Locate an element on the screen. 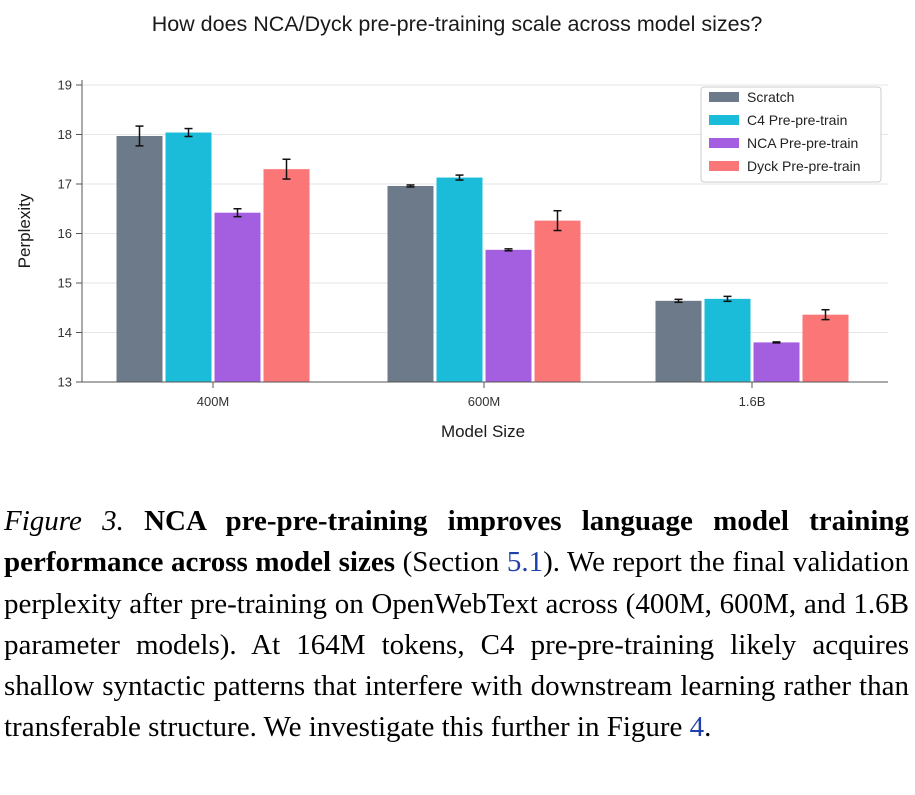 The height and width of the screenshot is (795, 915). legend-label: C4 Pre-pre-train is located at coordinates (797, 120).